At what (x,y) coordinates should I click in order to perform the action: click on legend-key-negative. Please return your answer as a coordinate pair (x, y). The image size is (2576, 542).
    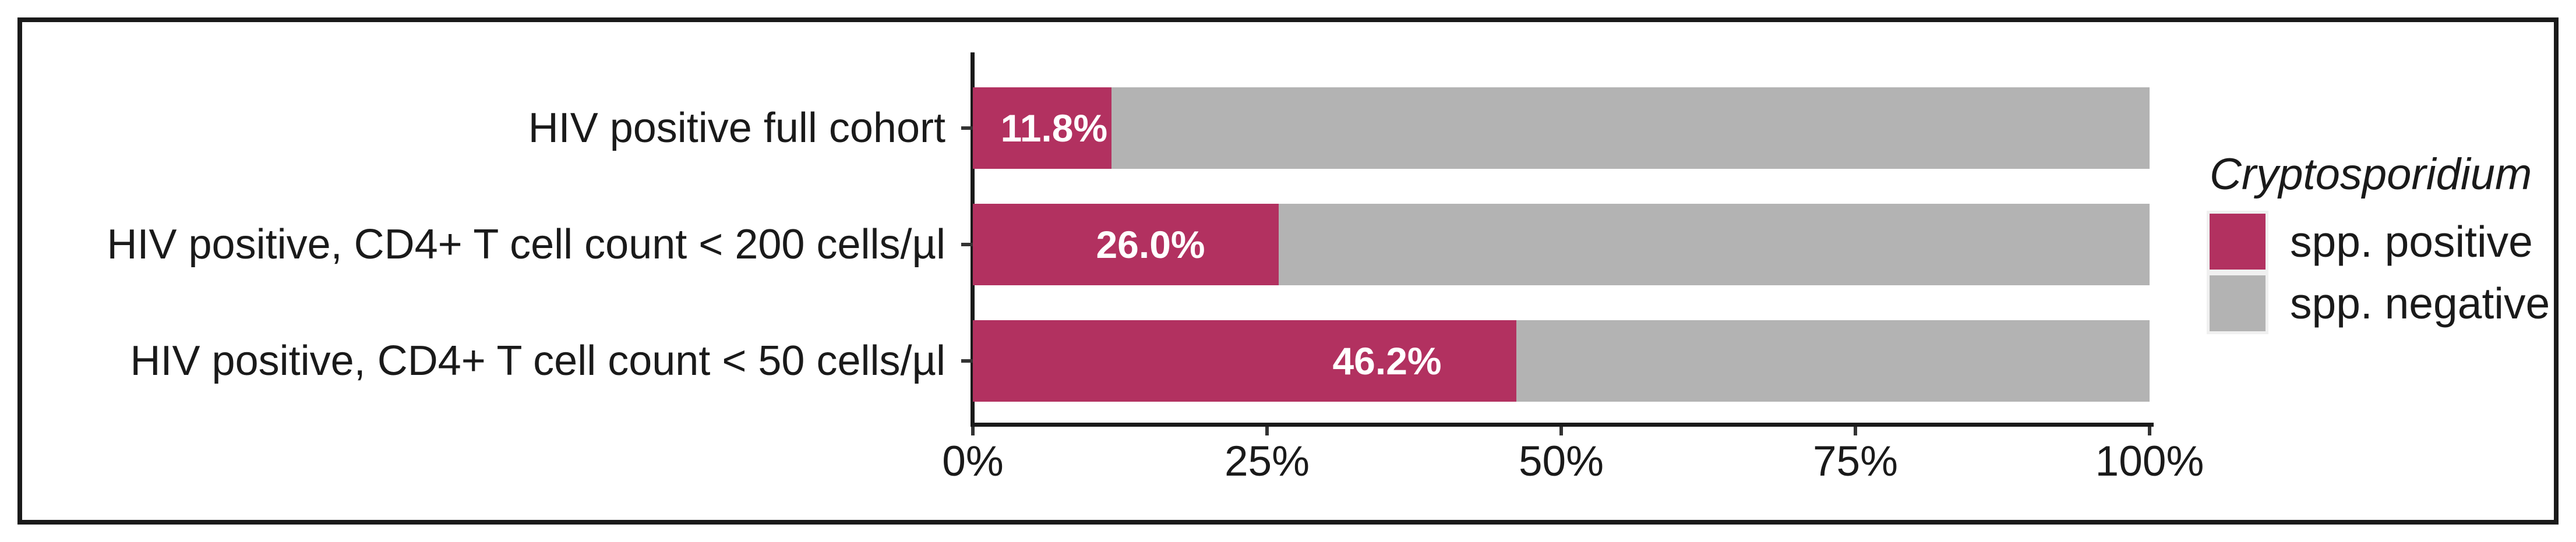
    Looking at the image, I should click on (2237, 303).